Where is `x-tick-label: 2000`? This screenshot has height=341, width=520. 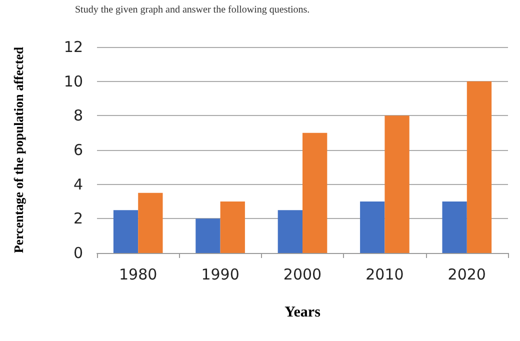
x-tick-label: 2000 is located at coordinates (302, 275).